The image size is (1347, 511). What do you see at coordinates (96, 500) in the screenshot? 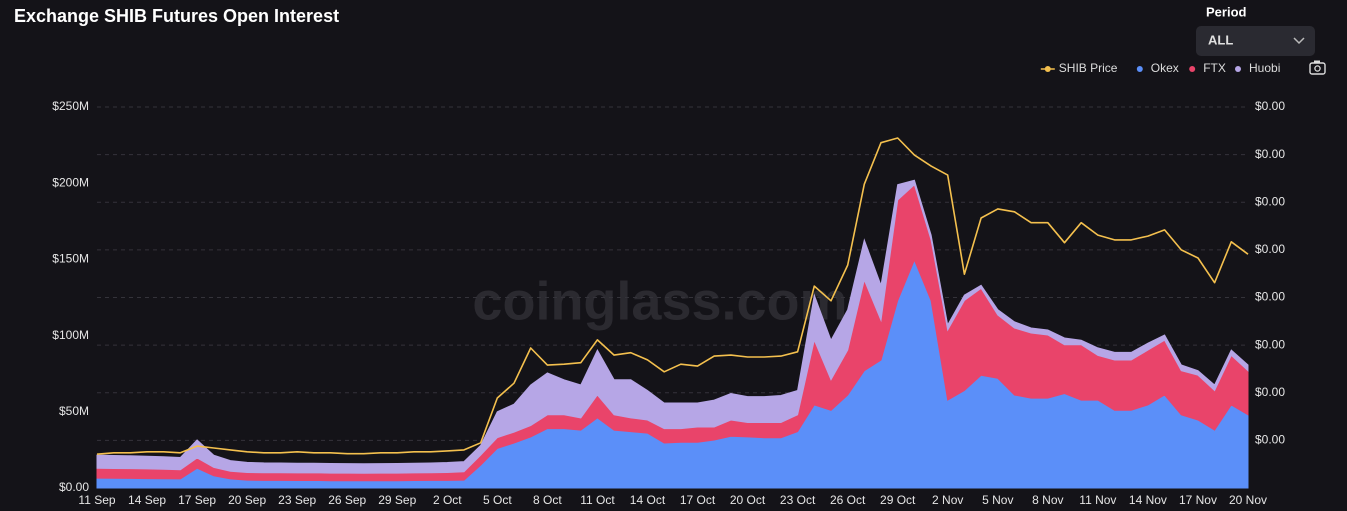
I see `x-tick-label: 11 Sep` at bounding box center [96, 500].